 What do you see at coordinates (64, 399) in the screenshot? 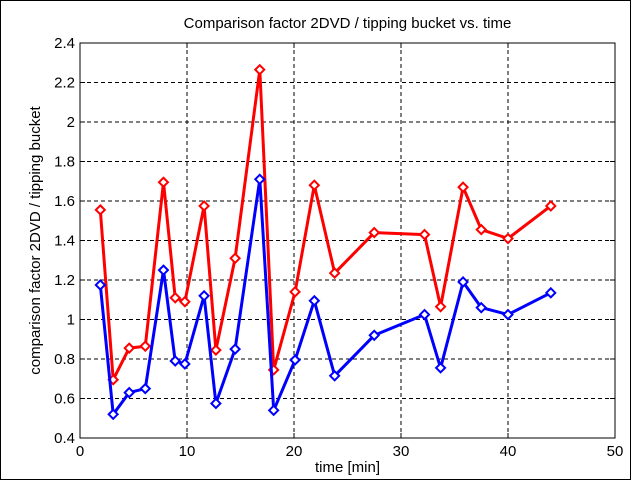
I see `y-tick-label: 0.6` at bounding box center [64, 399].